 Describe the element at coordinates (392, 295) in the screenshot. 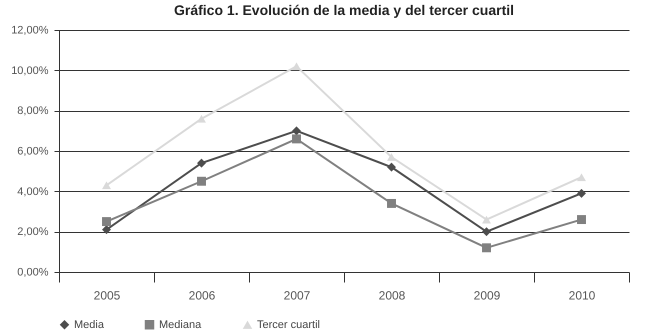

I see `x-tick-label: 2008` at that location.